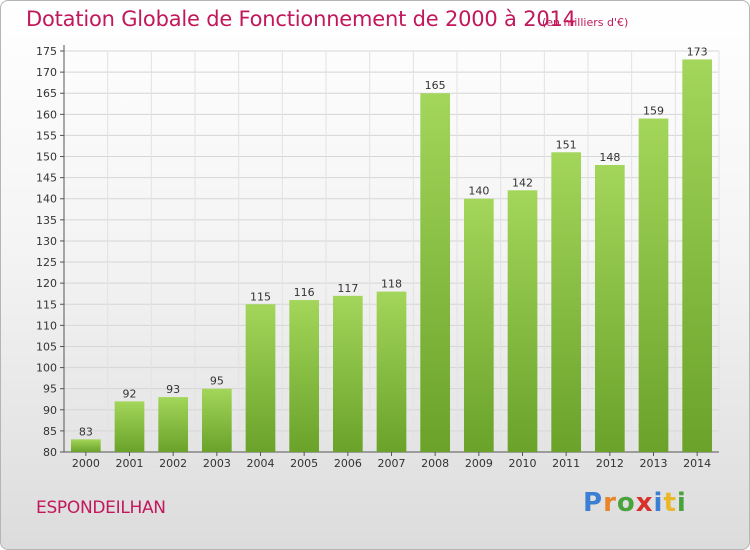 The height and width of the screenshot is (550, 750). Describe the element at coordinates (46, 283) in the screenshot. I see `y-tick-label: 120` at that location.